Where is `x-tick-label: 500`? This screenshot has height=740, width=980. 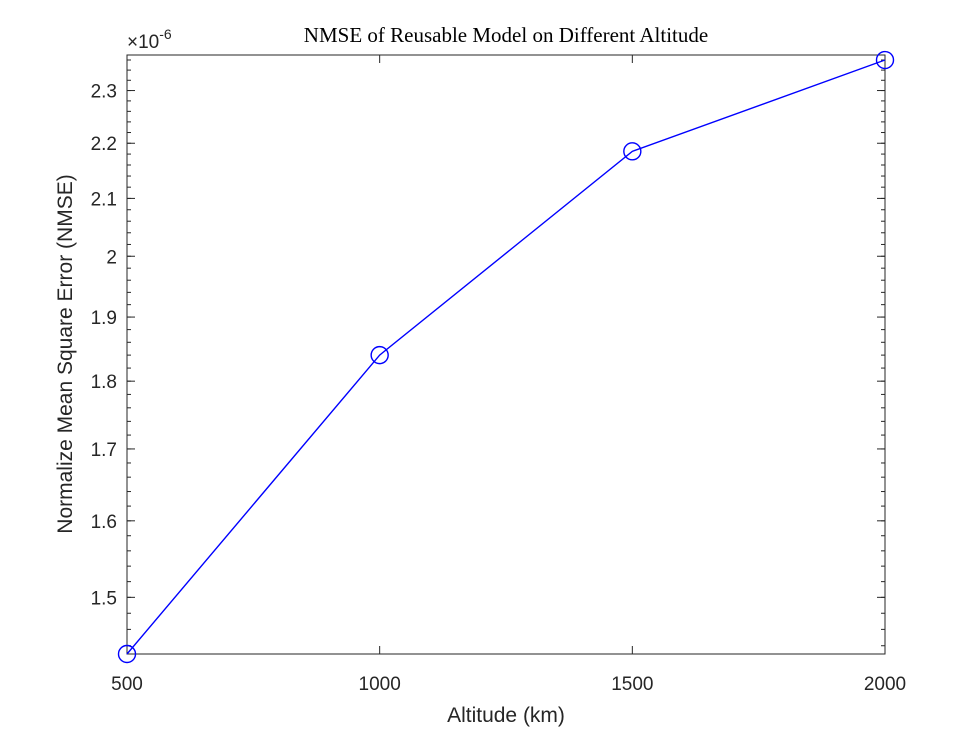
x-tick-label: 500 is located at coordinates (127, 684).